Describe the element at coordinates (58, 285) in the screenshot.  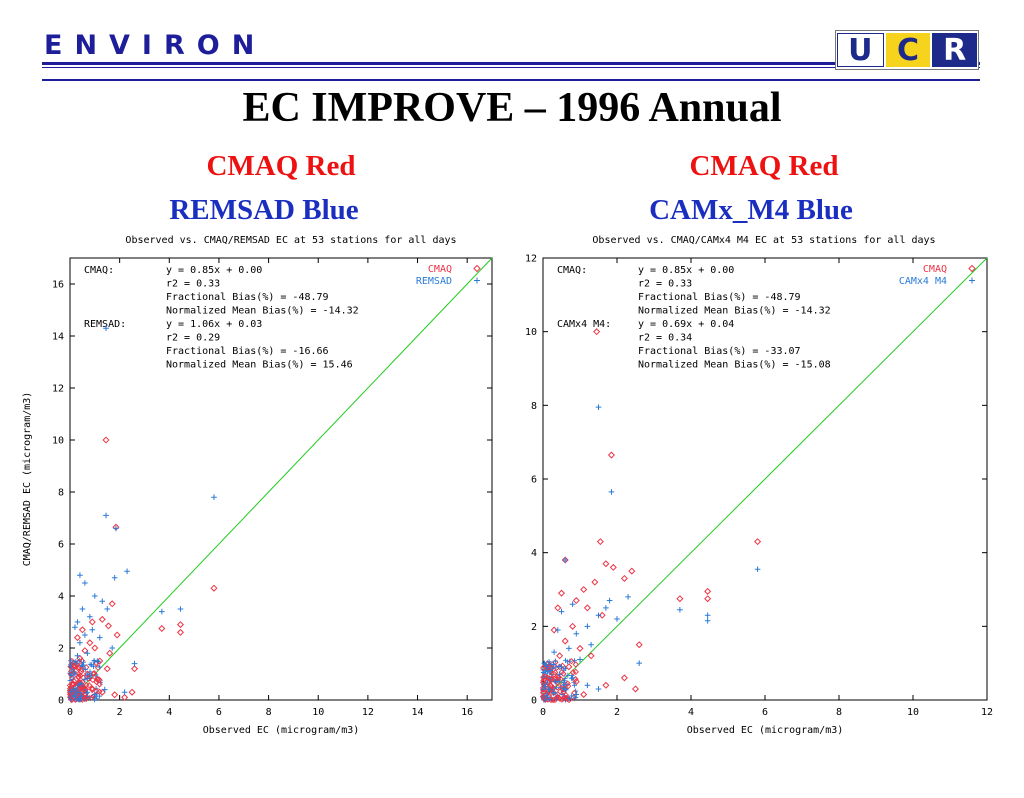
I see `chart1-y-tick-label: 16` at that location.